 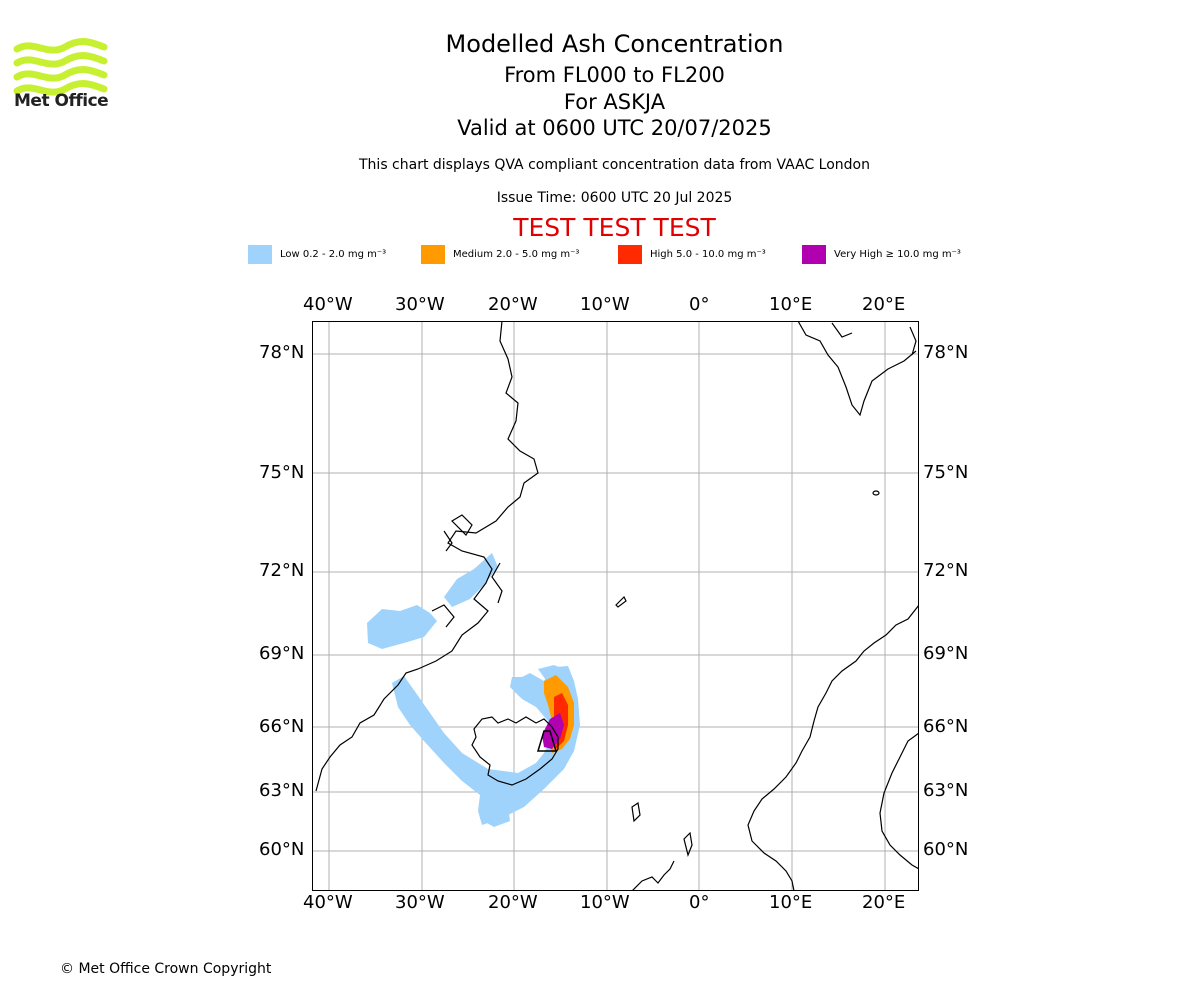 What do you see at coordinates (614, 44) in the screenshot?
I see `chart-title: Modelled Ash Concentration` at bounding box center [614, 44].